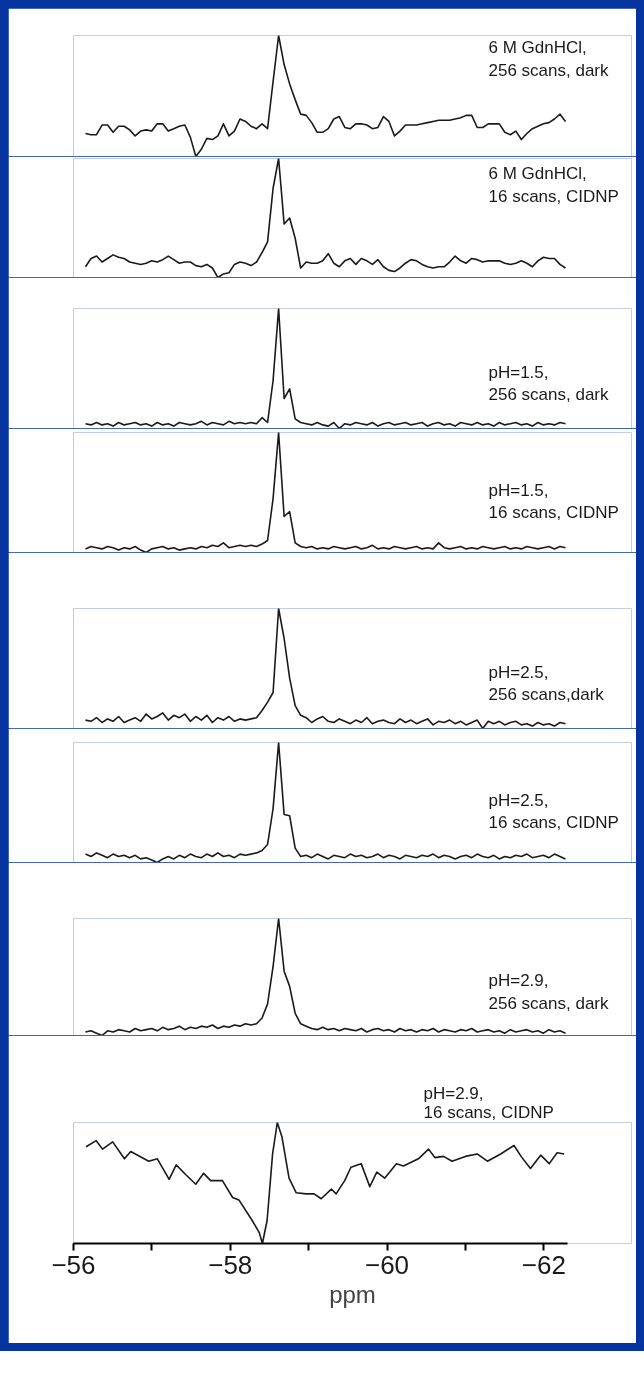 This screenshot has width=644, height=1375. Describe the element at coordinates (543, 1264) in the screenshot. I see `x-tick-label: −62` at that location.